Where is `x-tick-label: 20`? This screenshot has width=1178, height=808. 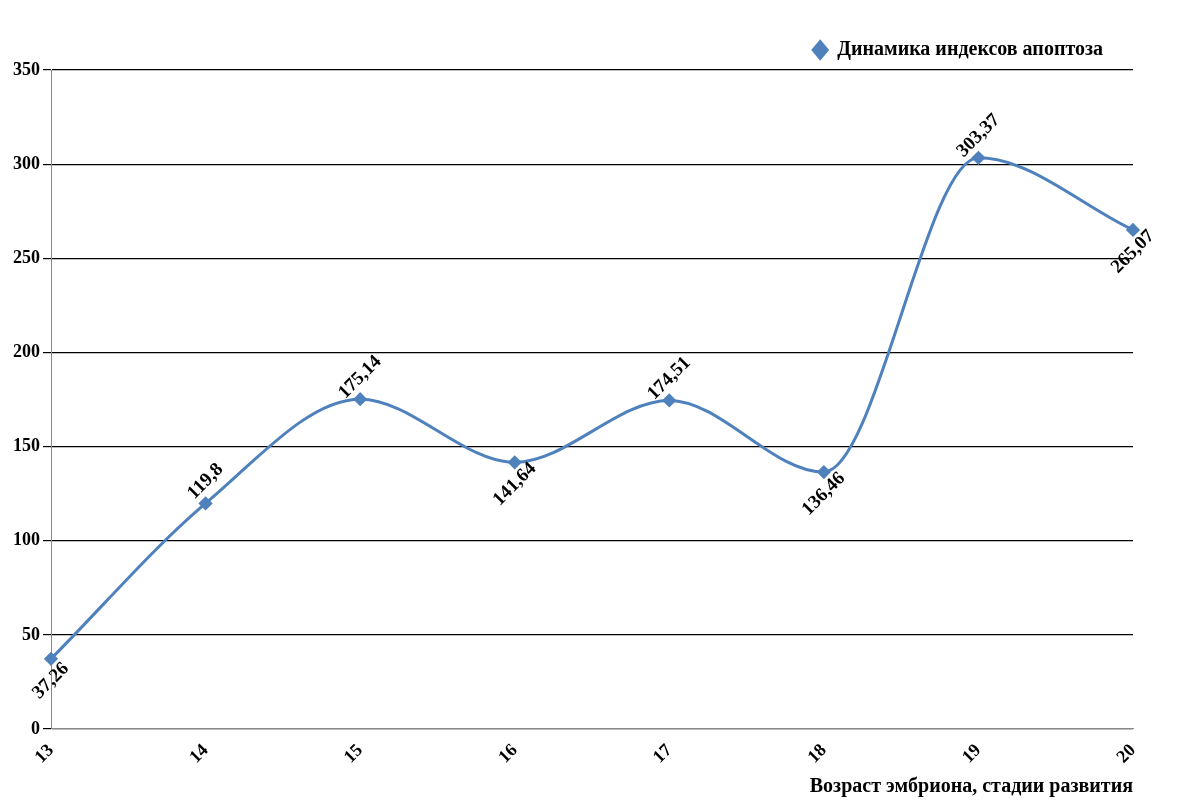
x-tick-label: 20 is located at coordinates (1126, 753).